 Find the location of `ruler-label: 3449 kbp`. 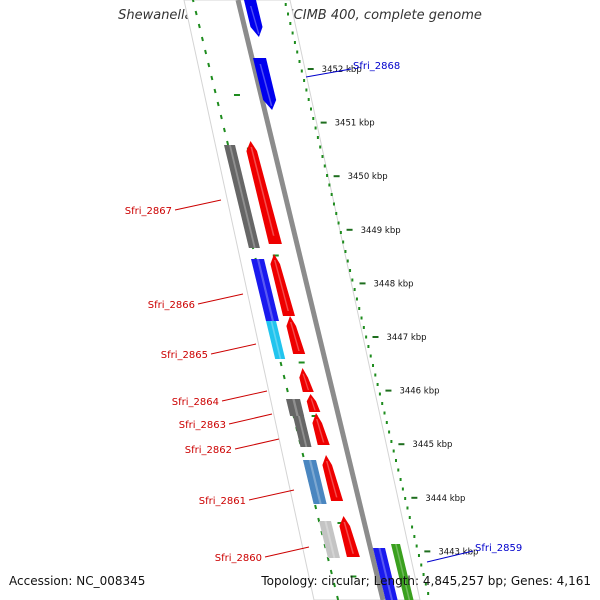

ruler-label: 3449 kbp is located at coordinates (381, 231).